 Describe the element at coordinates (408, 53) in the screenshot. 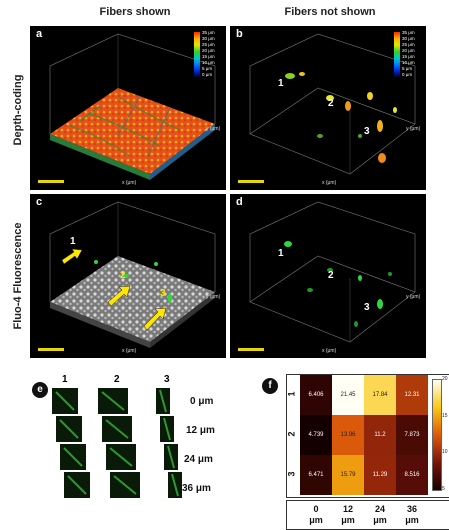

I see `depth-legend-b: 35 μm 30 μm 25 μm 20 μm 15 μm 10 μm 5 μm 0 μm` at that location.